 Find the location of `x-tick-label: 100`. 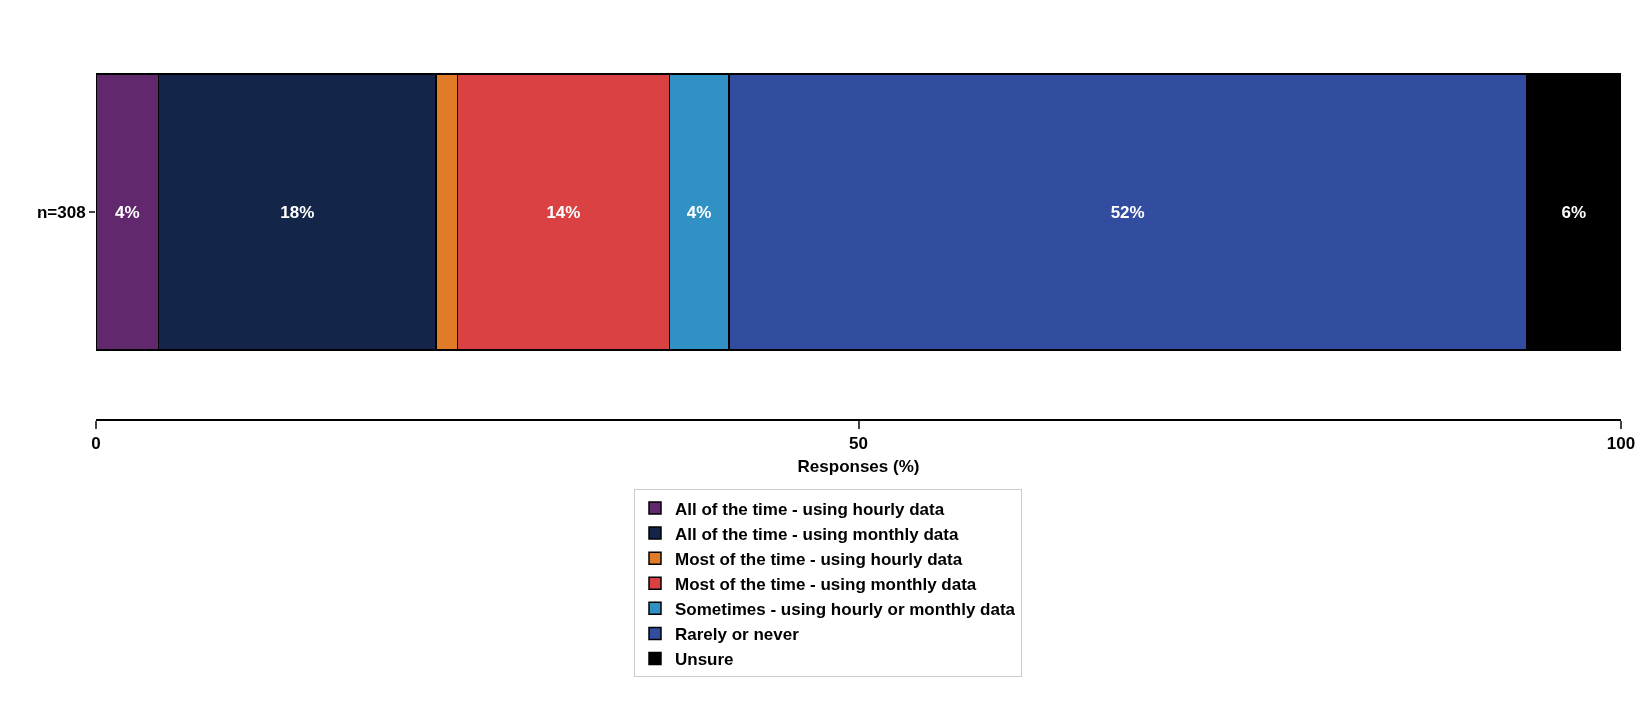

x-tick-label: 100 is located at coordinates (1621, 444).